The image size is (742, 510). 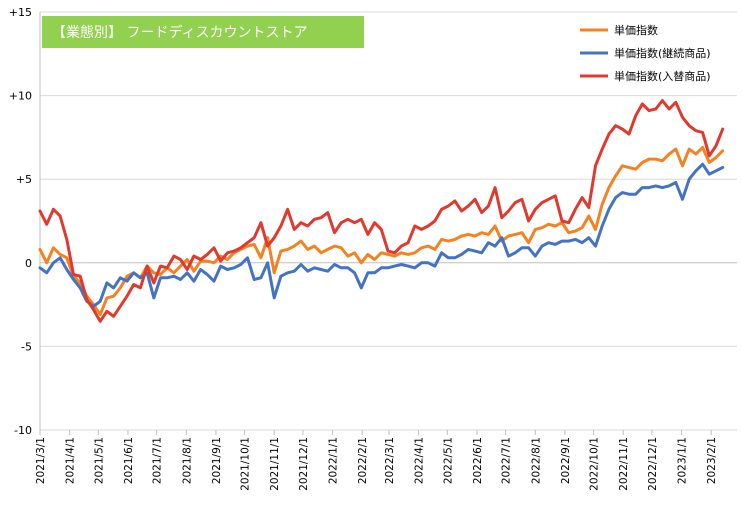 I want to click on x-tick-label: 2021/7/1, so click(x=158, y=460).